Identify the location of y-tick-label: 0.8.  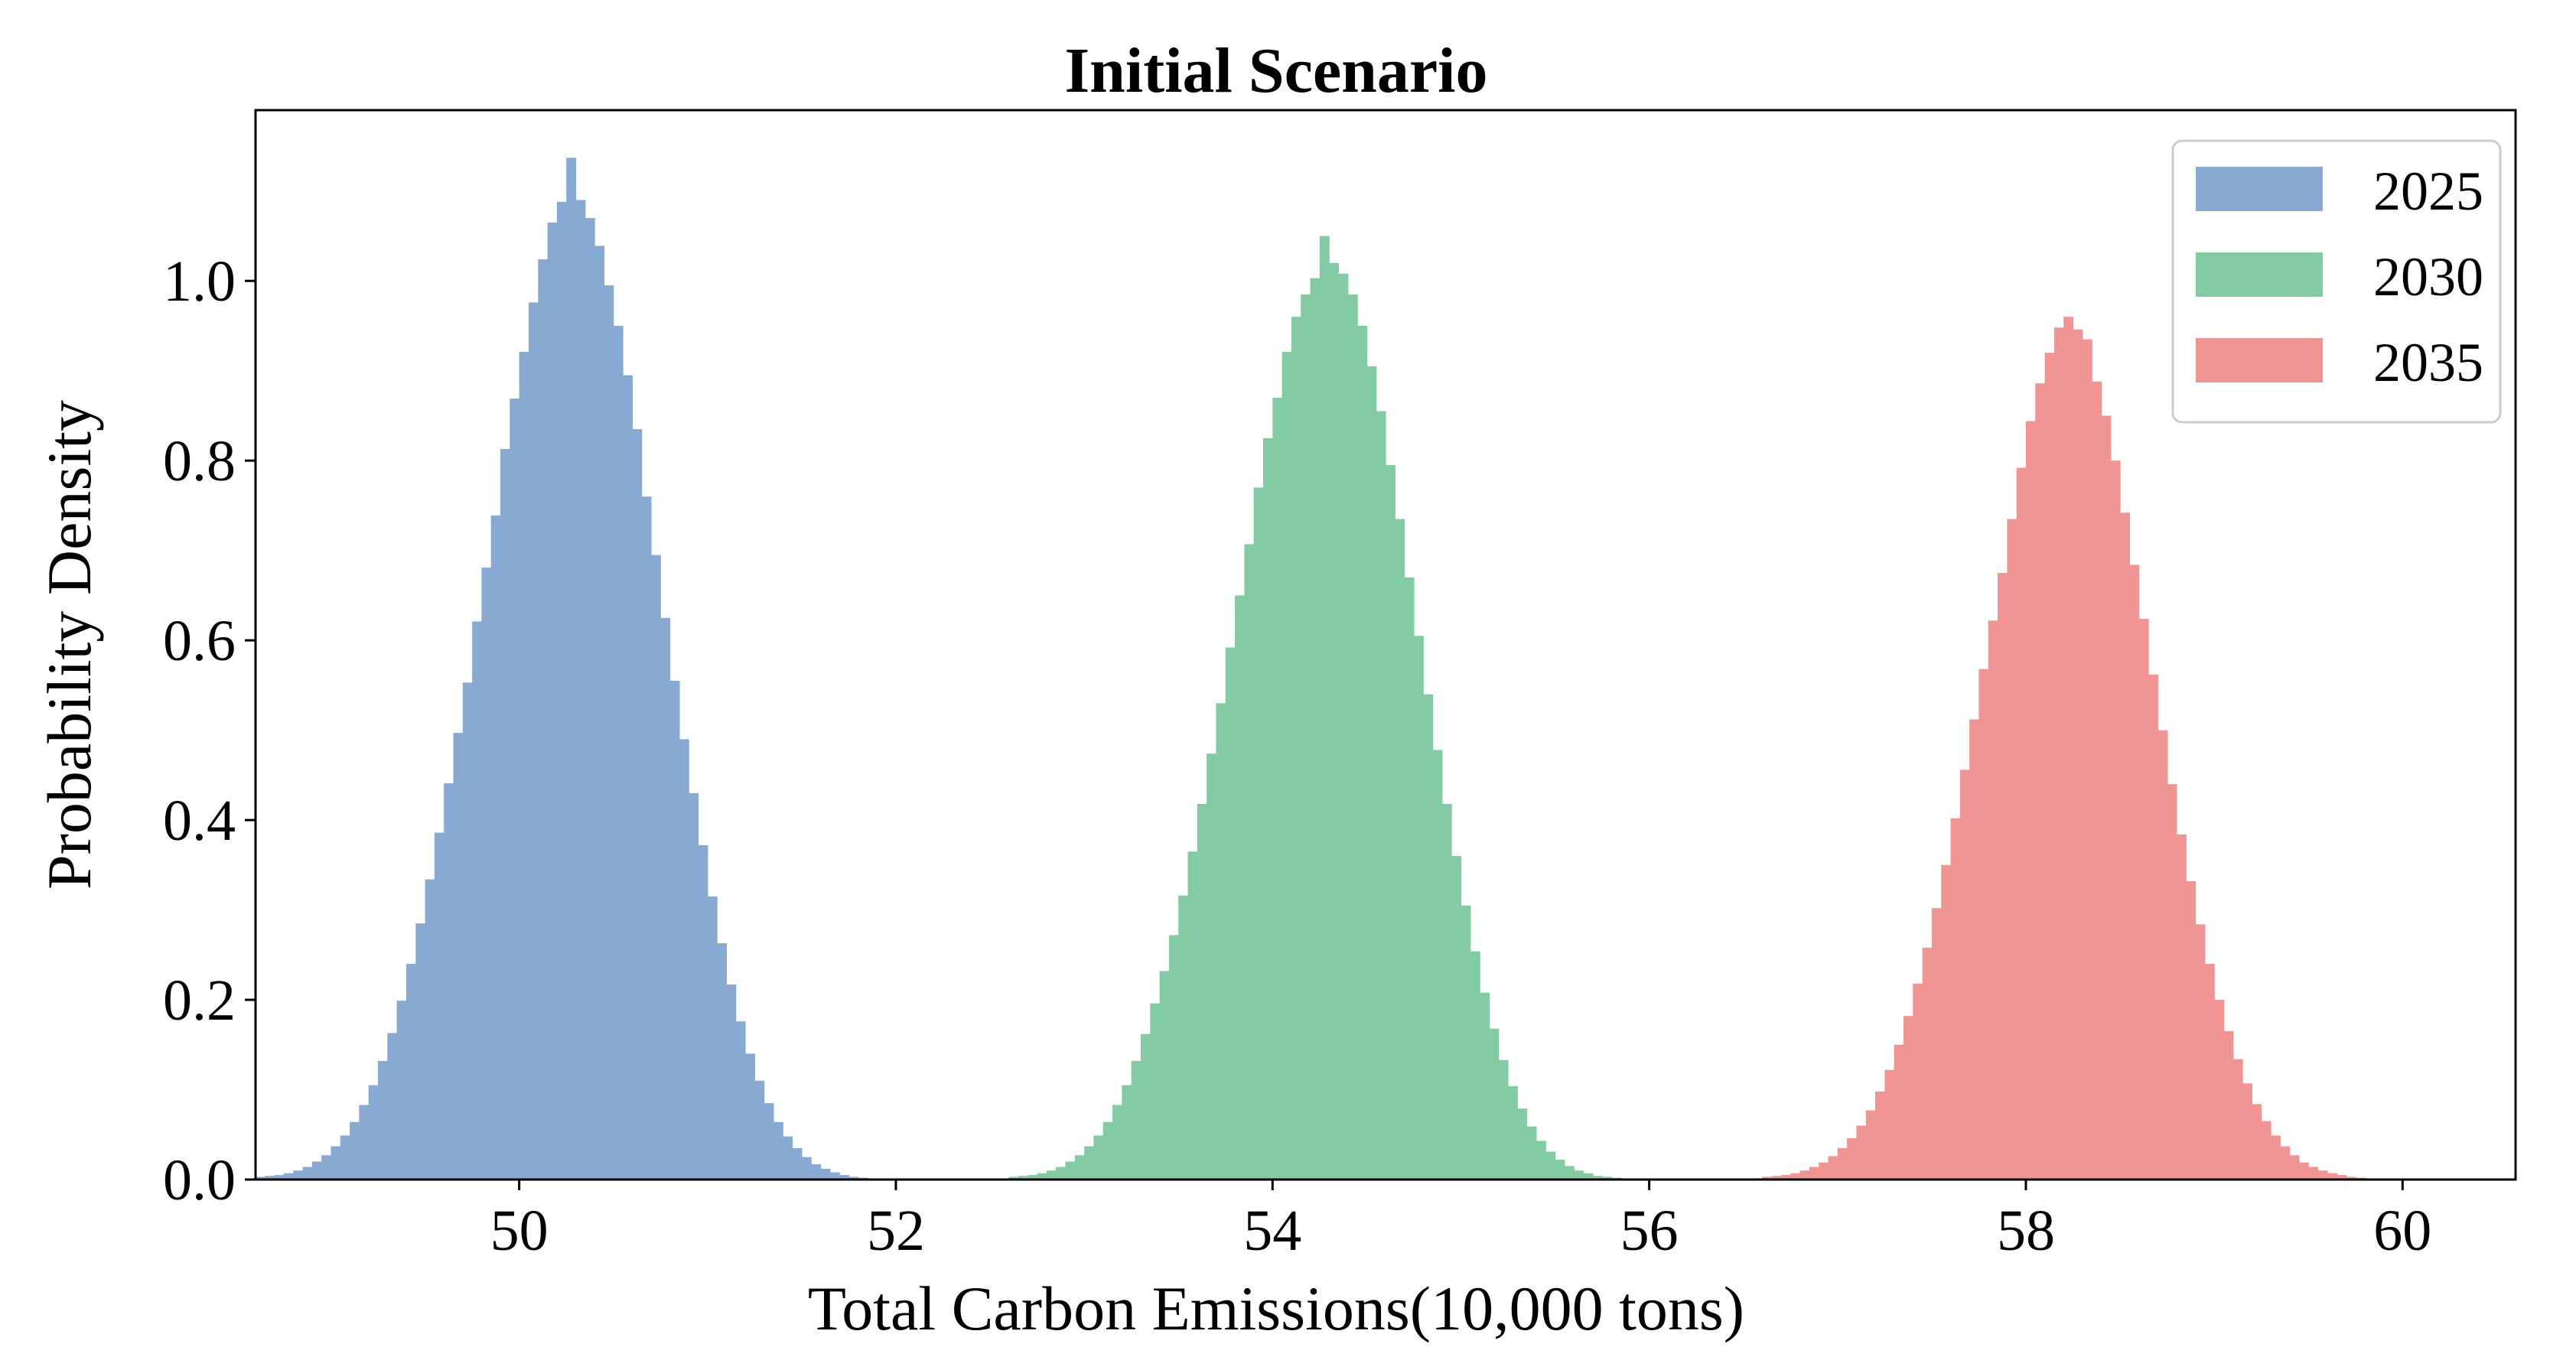
(200, 461).